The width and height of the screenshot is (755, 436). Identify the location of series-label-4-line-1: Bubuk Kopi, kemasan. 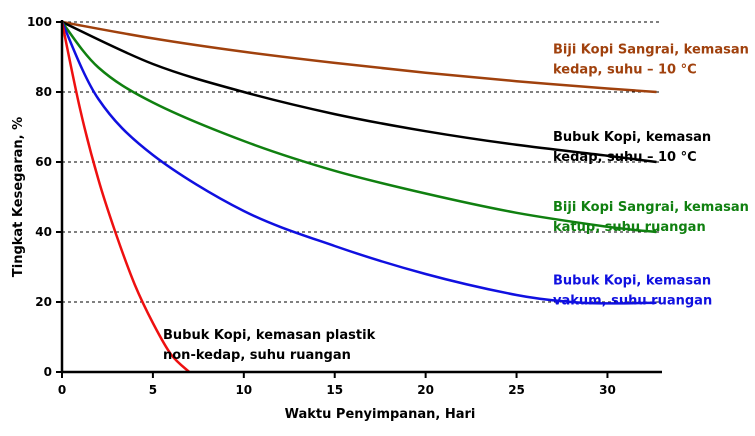
(632, 281).